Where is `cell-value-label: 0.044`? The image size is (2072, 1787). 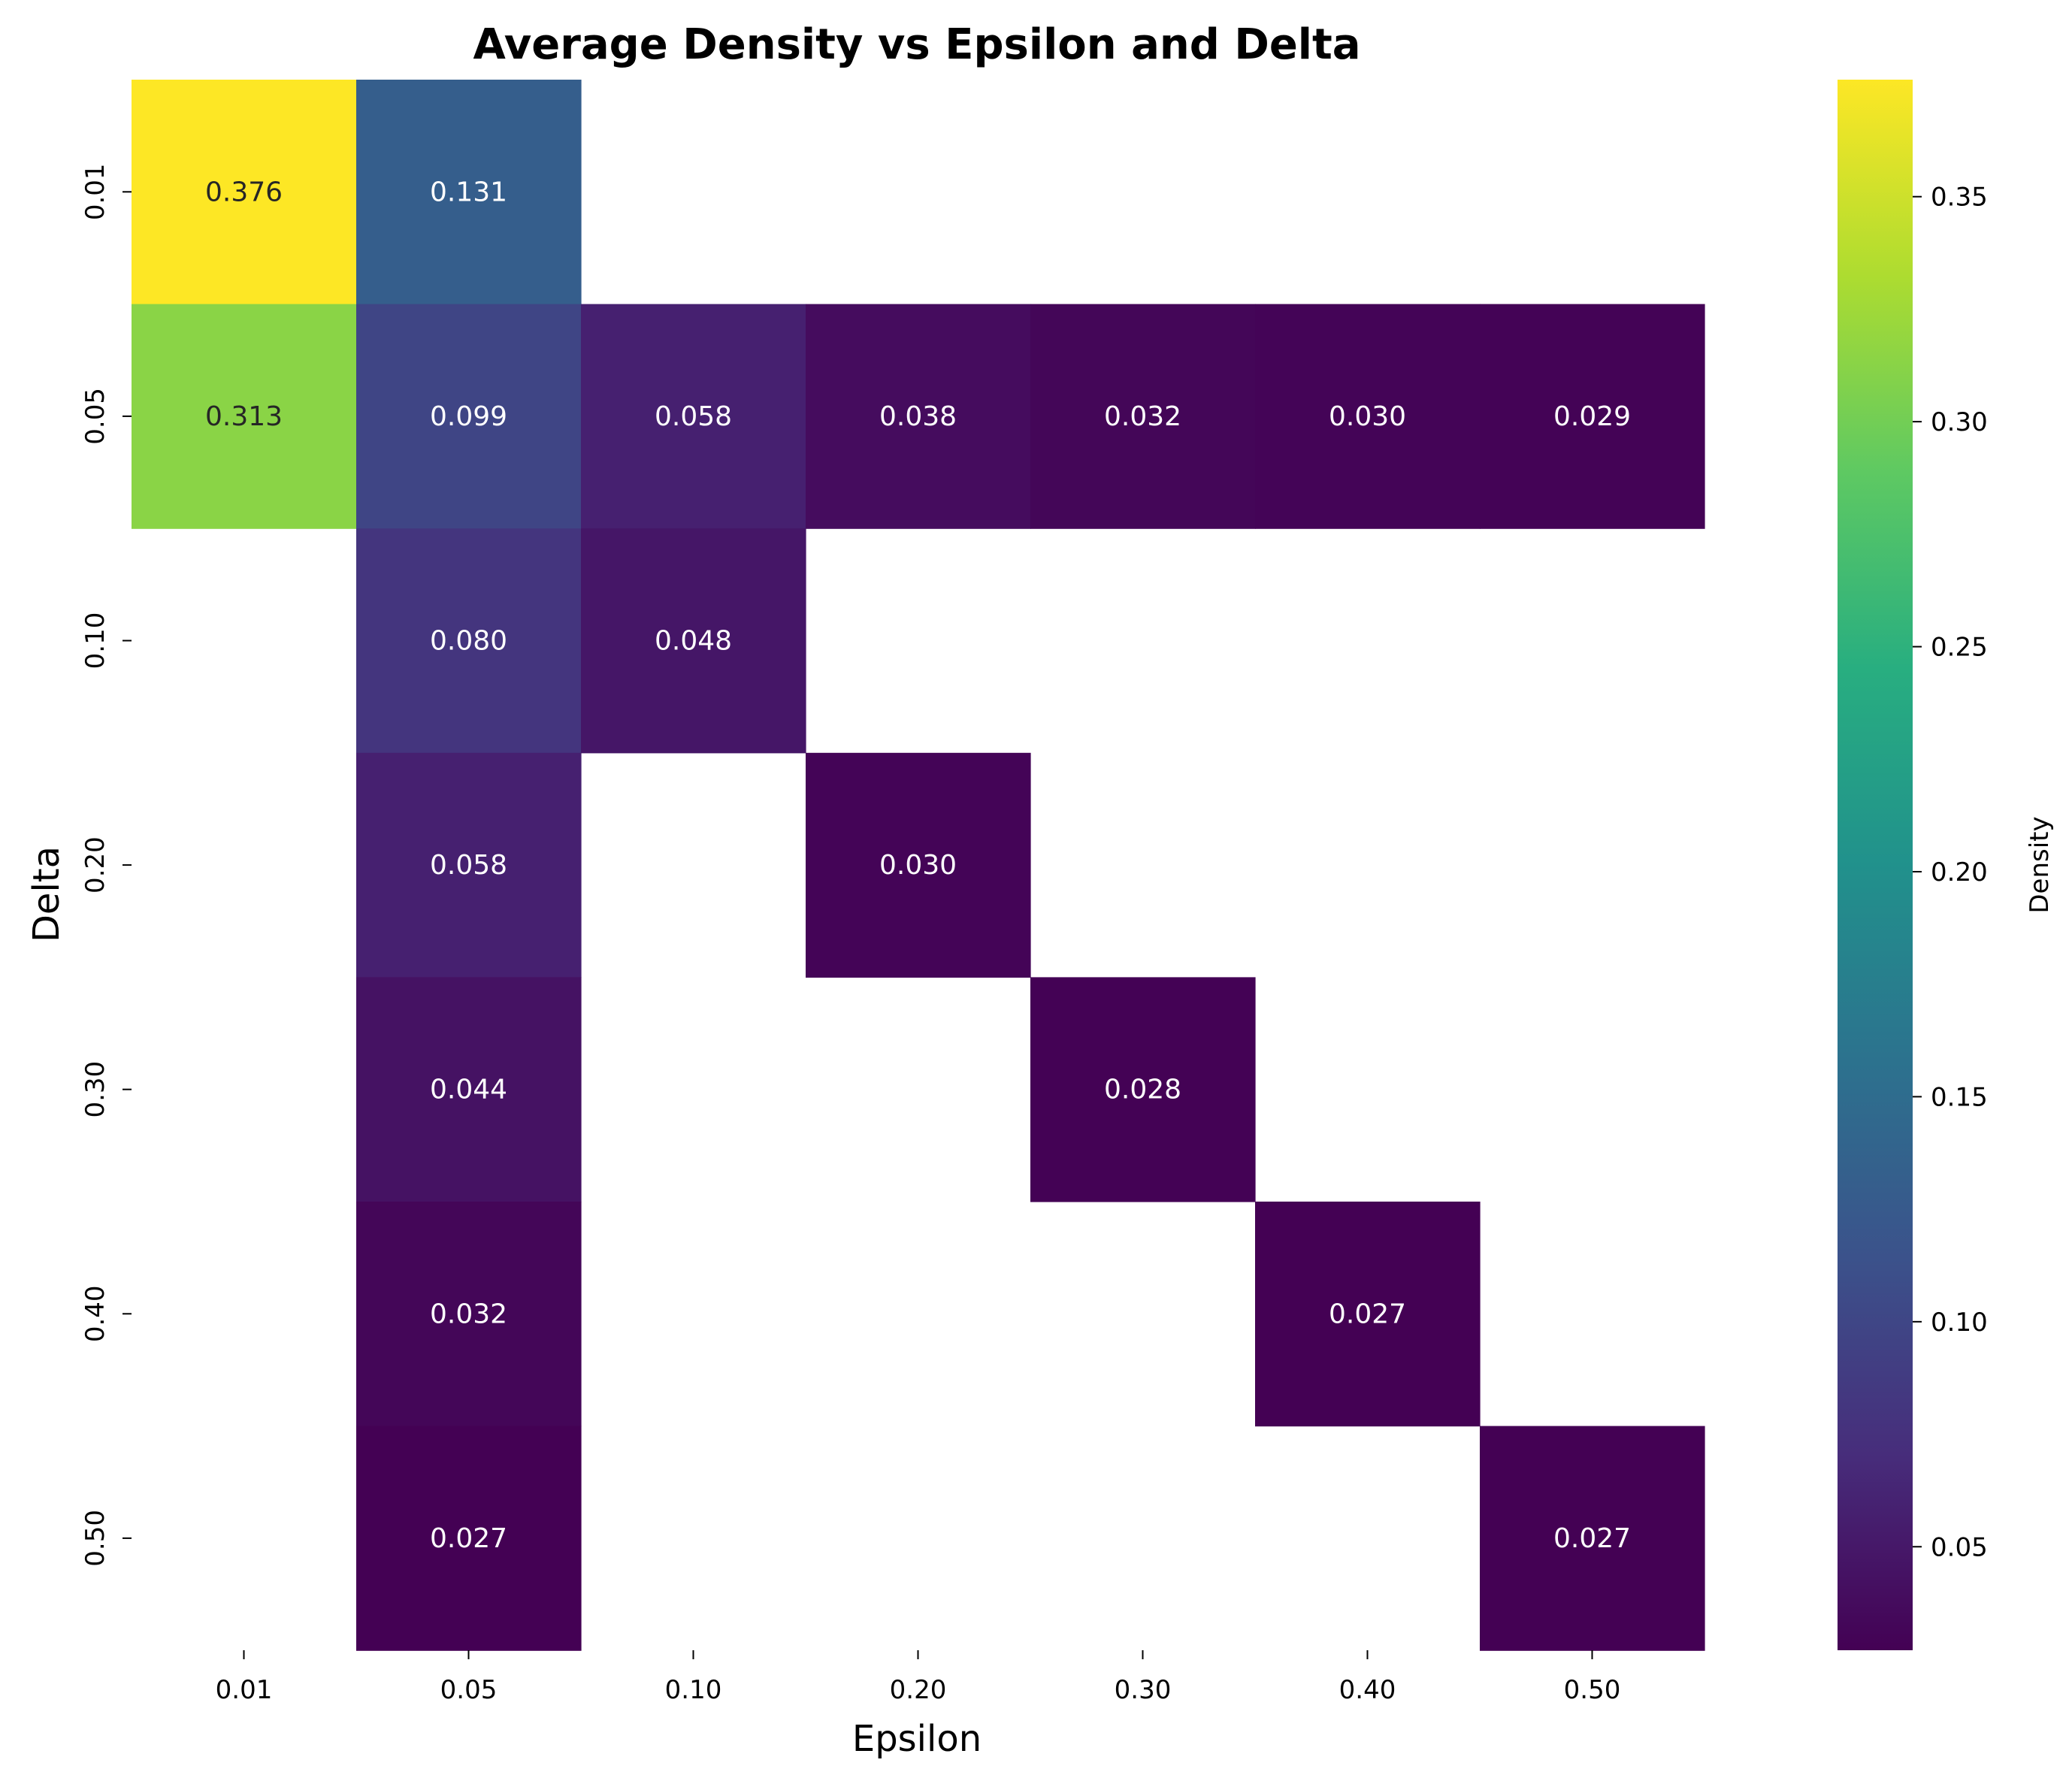 cell-value-label: 0.044 is located at coordinates (468, 1090).